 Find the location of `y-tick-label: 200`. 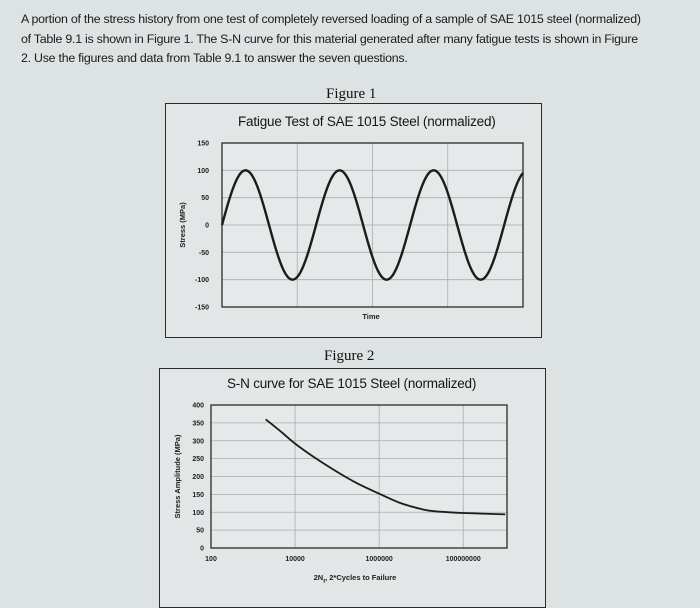

y-tick-label: 200 is located at coordinates (198, 477).